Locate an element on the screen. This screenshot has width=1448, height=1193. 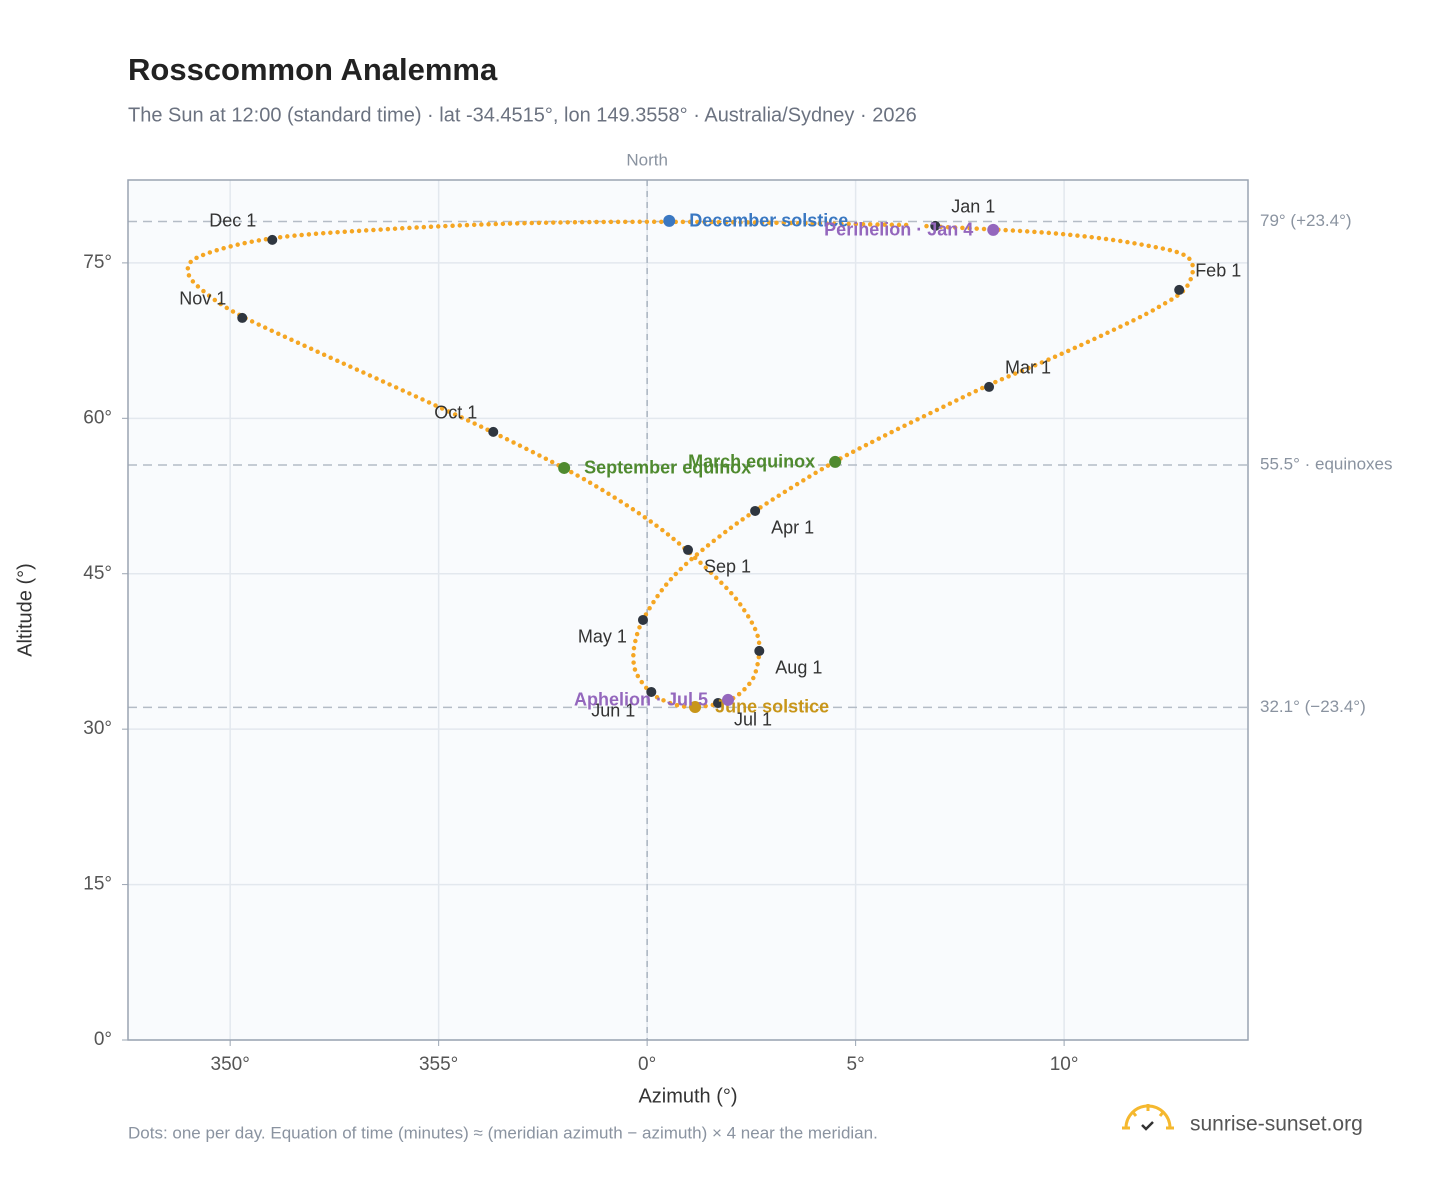
month-label: Dec 1 is located at coordinates (232, 221).